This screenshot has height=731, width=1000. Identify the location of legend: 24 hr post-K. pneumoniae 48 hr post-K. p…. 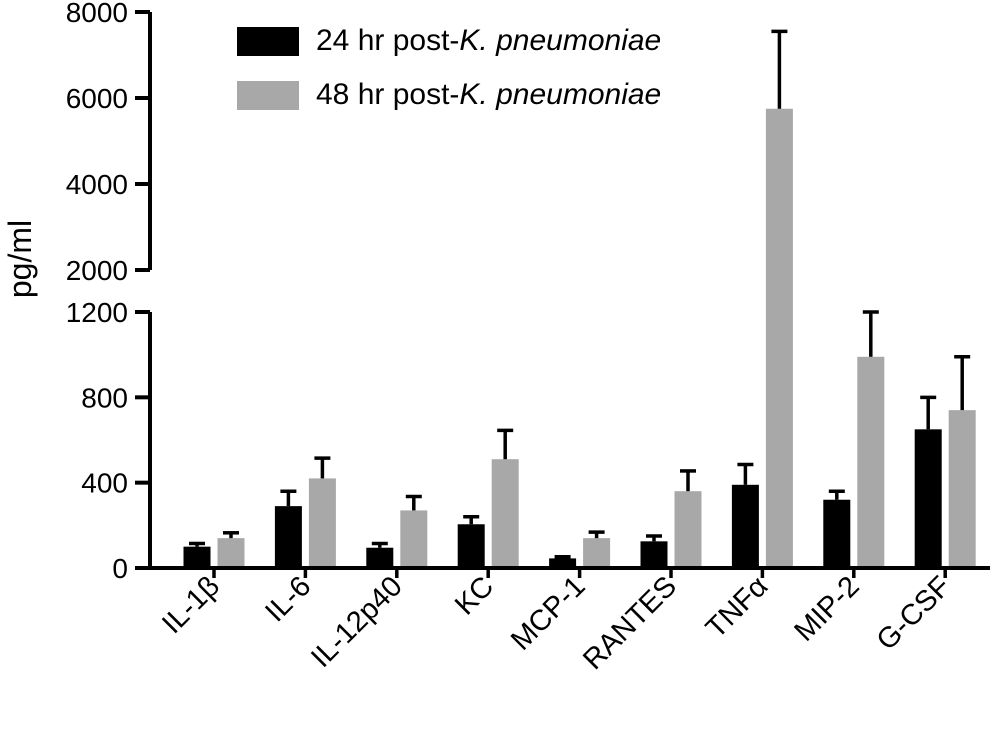
(449, 68).